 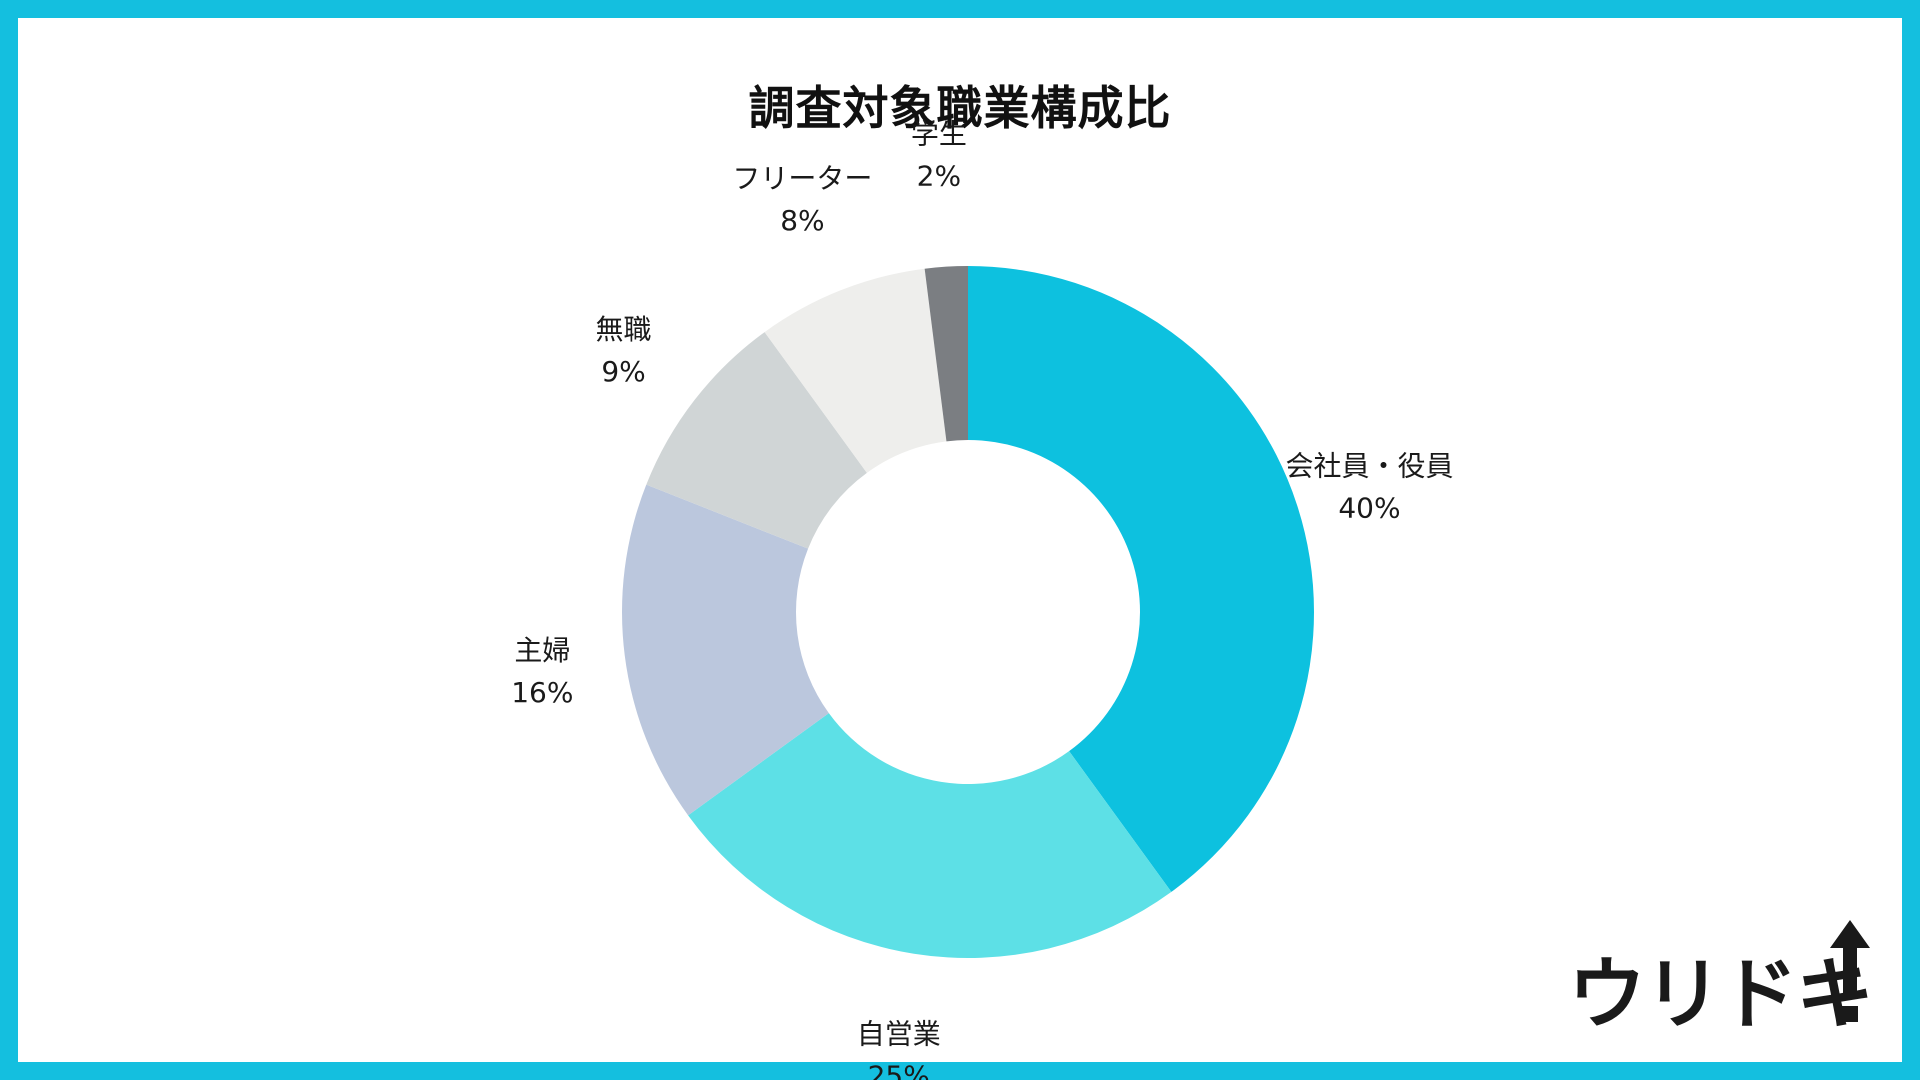 I want to click on slice-label-name: 会社員・役員, so click(x=1369, y=466).